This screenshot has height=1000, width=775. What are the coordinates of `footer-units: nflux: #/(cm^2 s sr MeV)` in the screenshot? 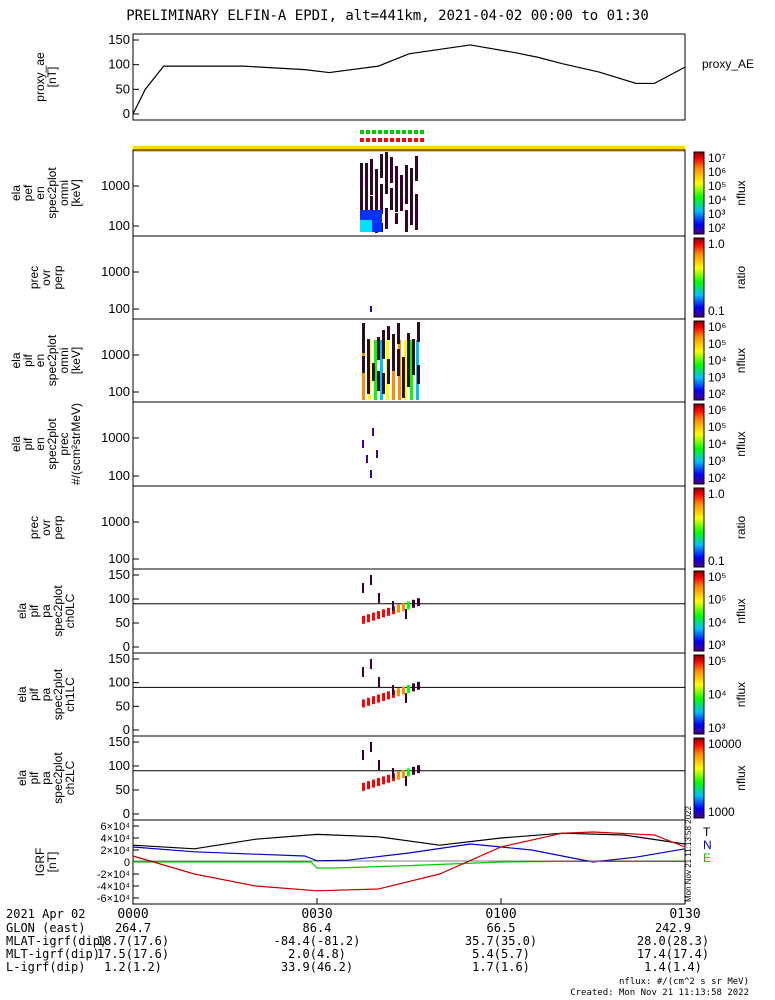 It's located at (683, 982).